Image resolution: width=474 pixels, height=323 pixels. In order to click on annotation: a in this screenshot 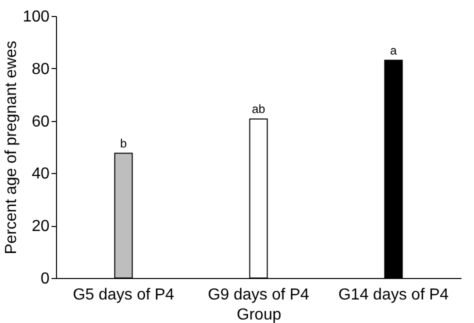, I will do `click(394, 50)`.